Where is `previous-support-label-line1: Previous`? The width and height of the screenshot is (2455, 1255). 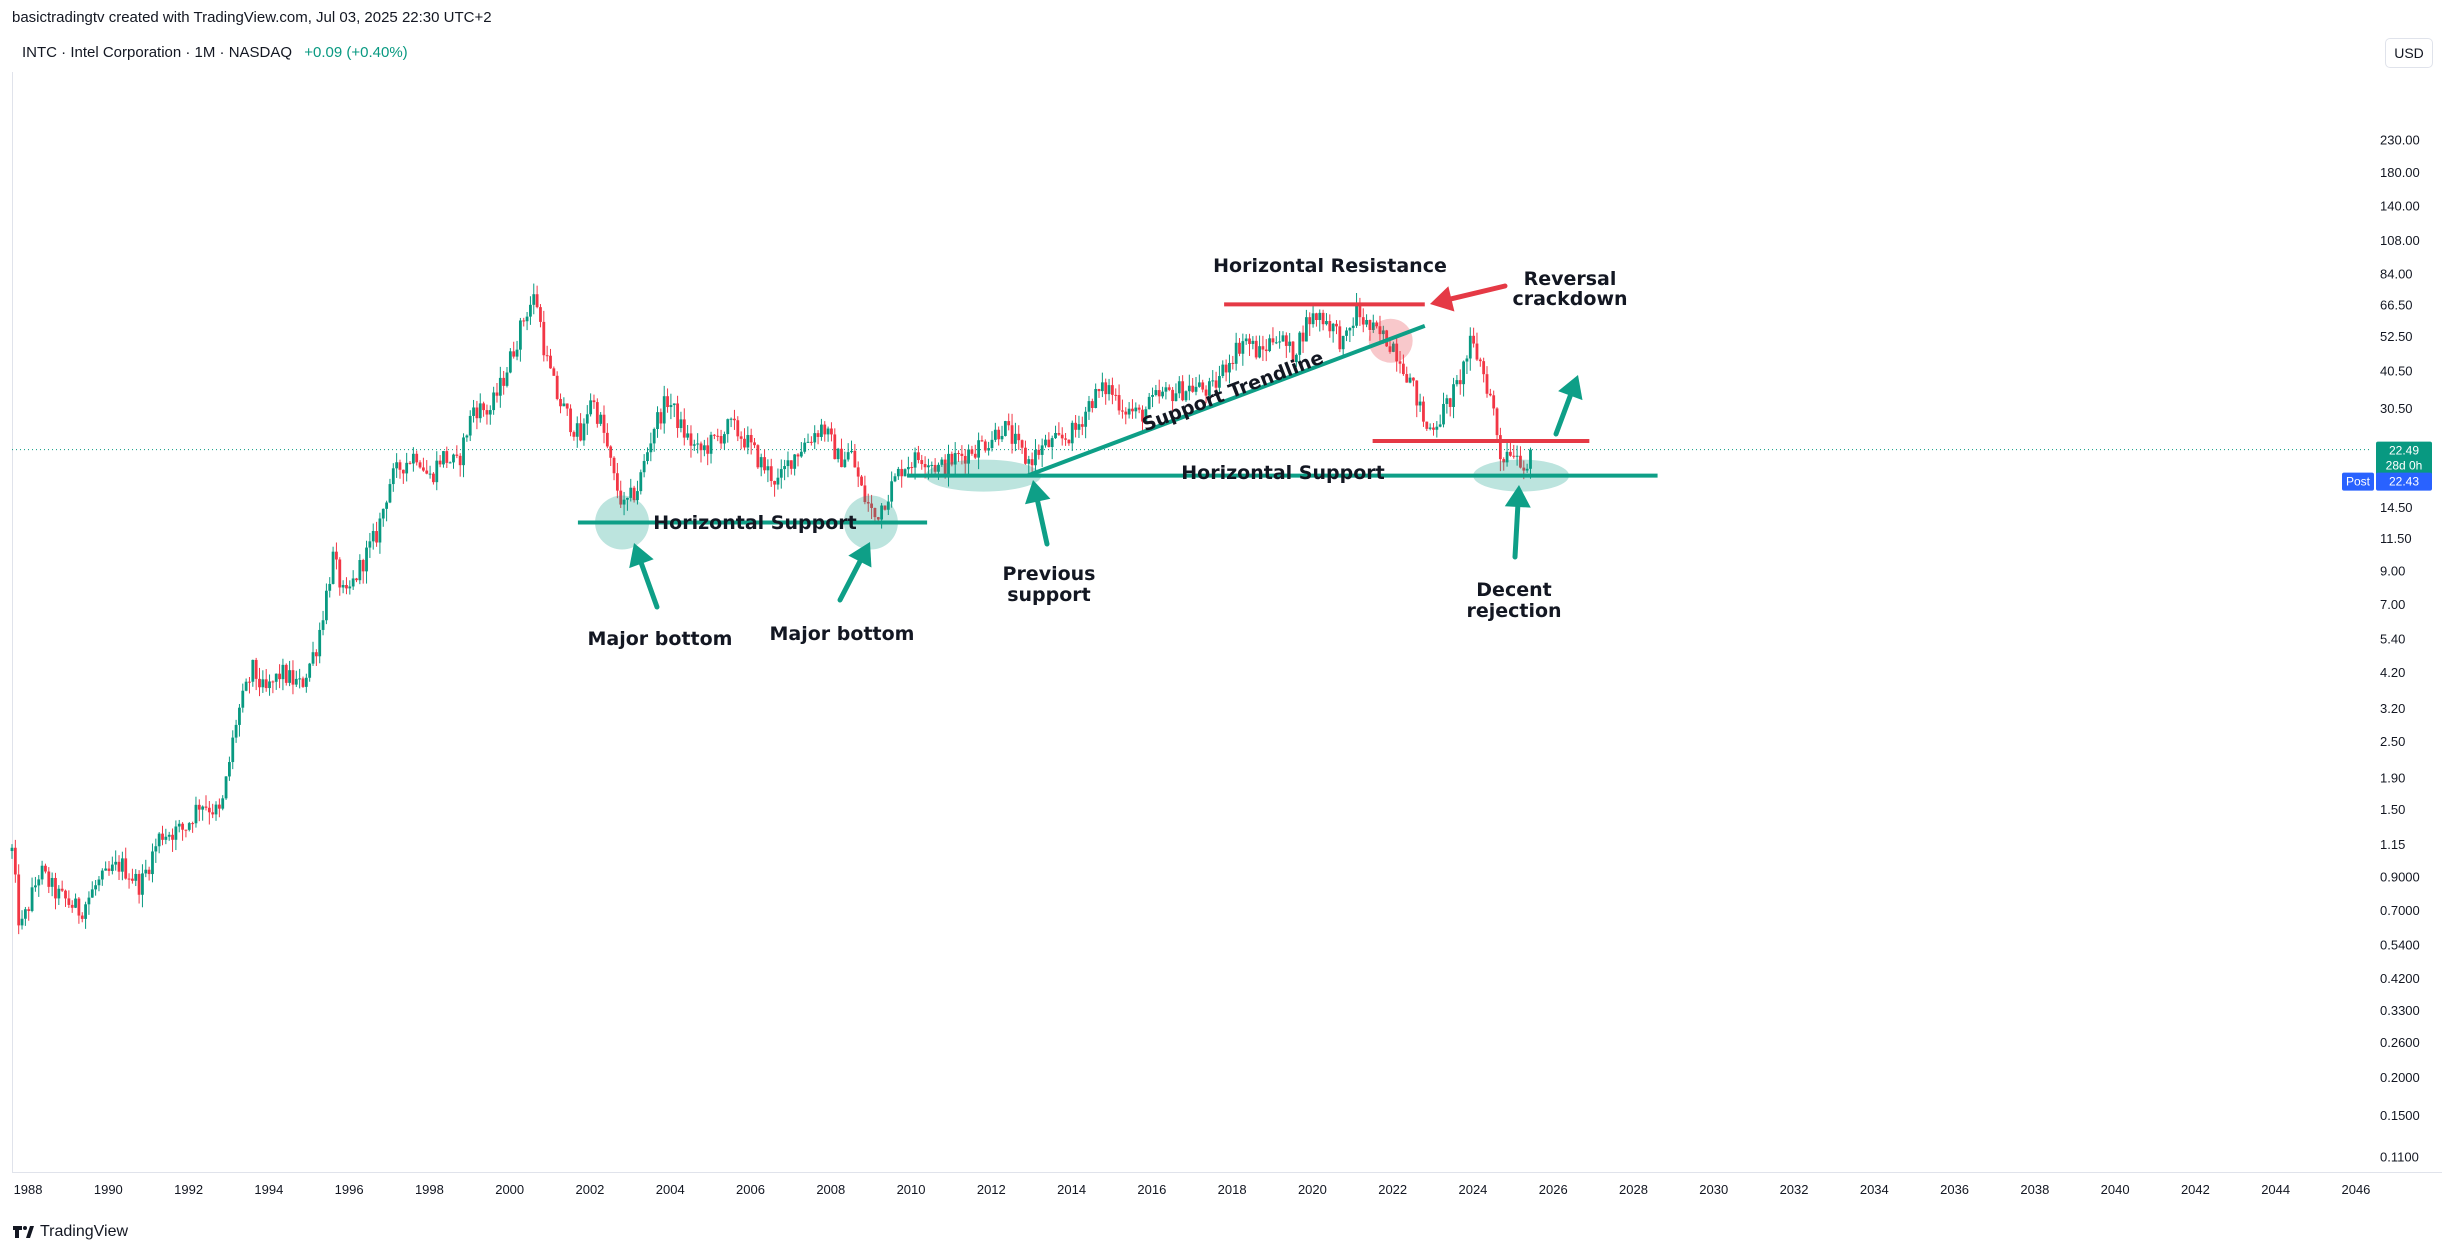 previous-support-label-line1: Previous is located at coordinates (1049, 574).